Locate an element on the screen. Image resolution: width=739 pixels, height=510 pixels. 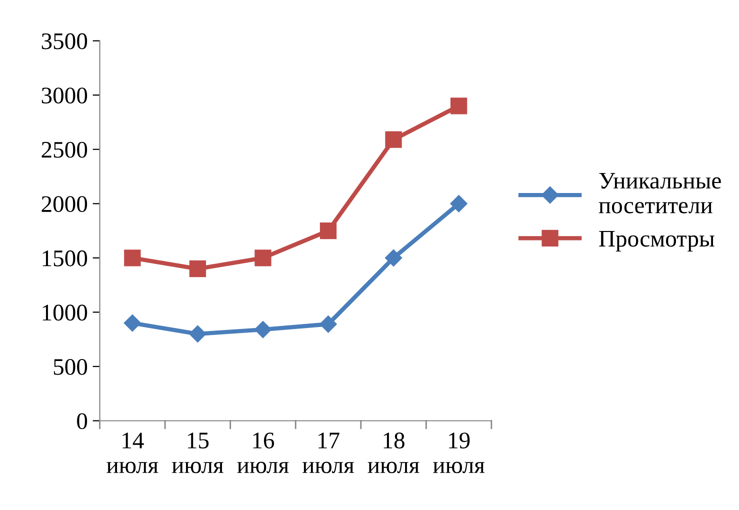
x-tick-label: 18 июля is located at coordinates (394, 453).